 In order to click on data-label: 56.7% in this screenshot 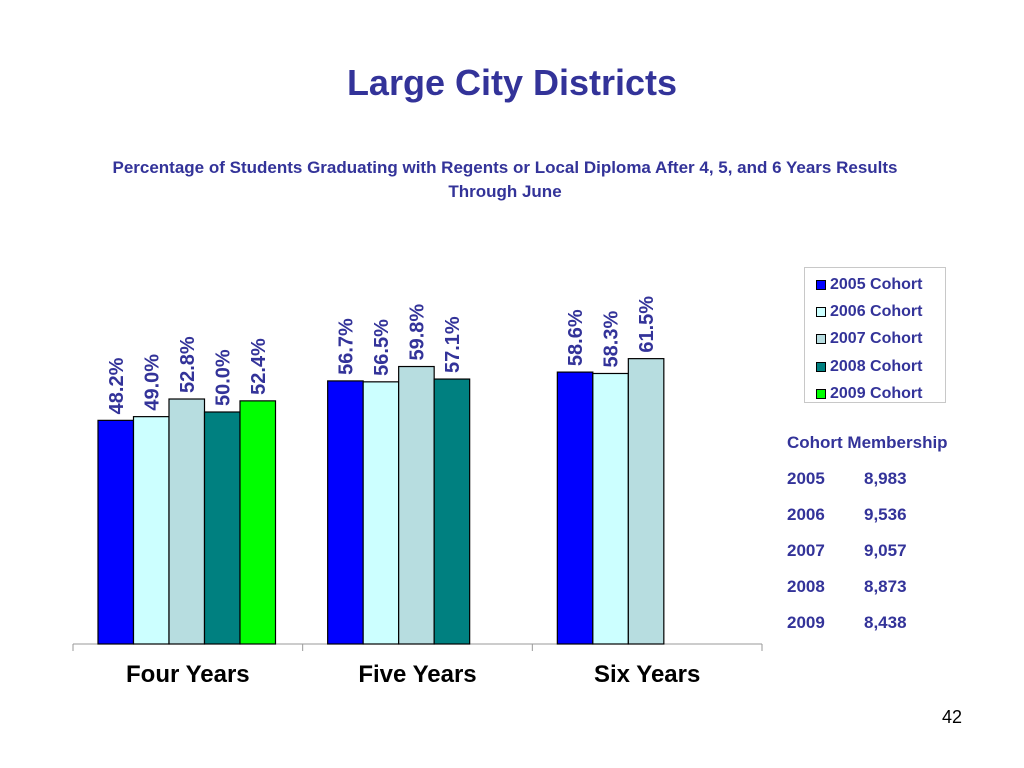, I will do `click(346, 346)`.